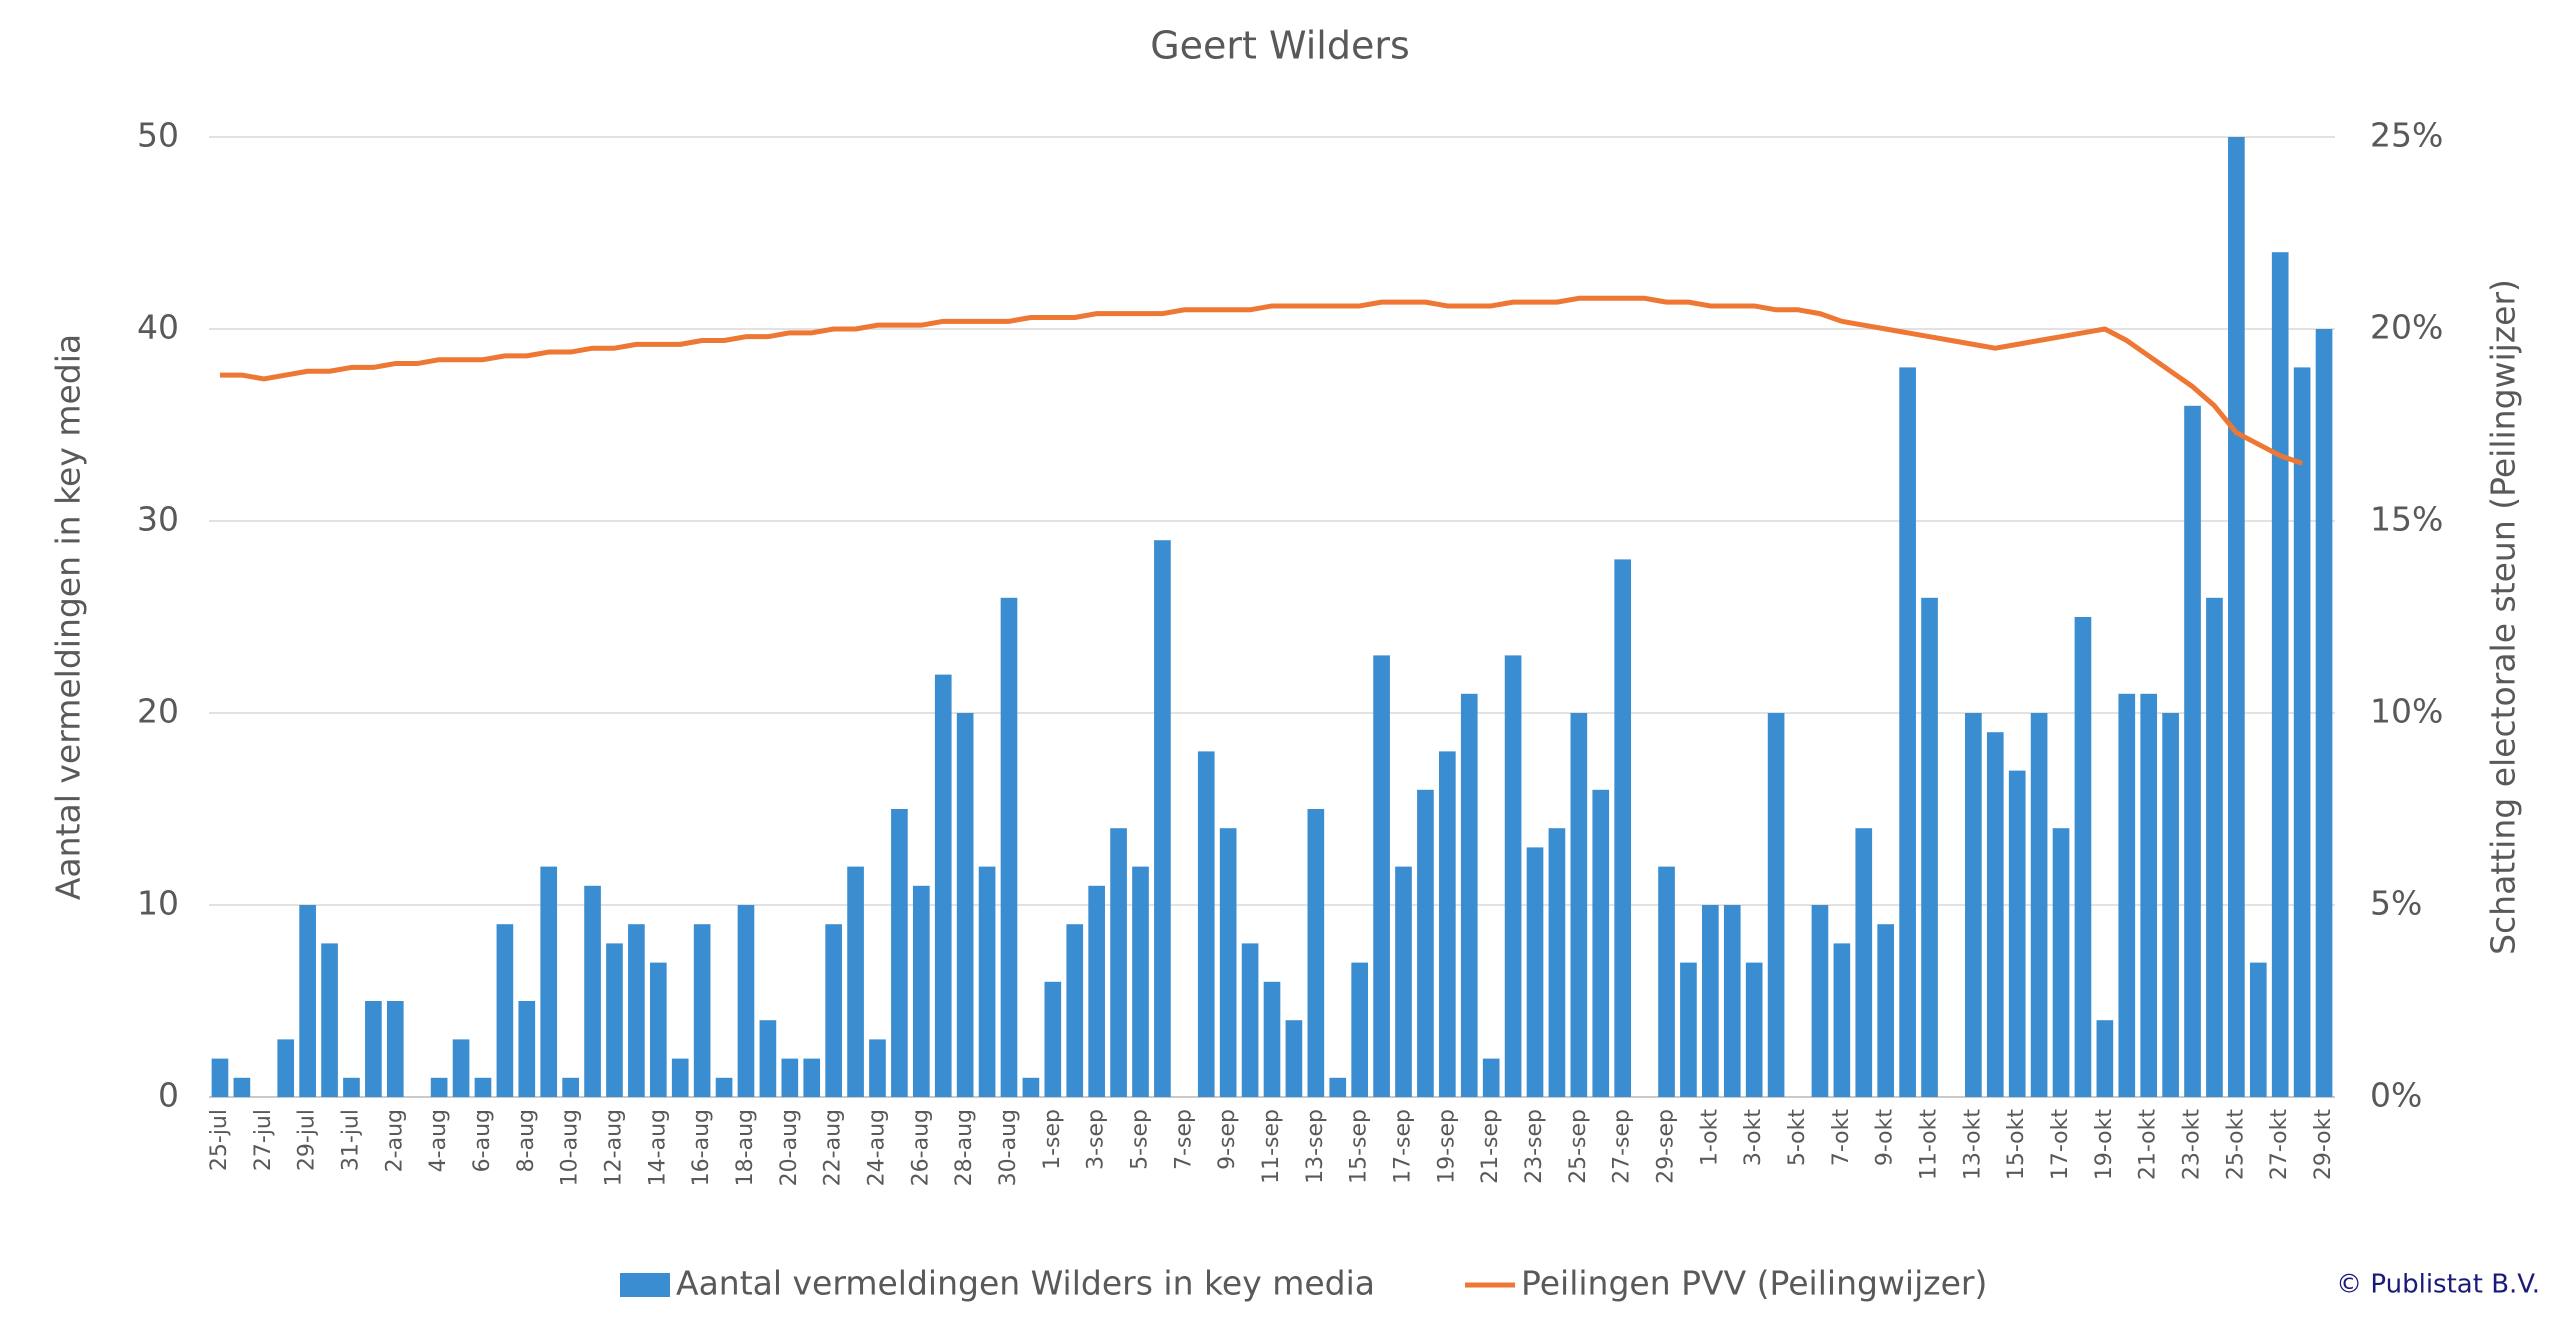  I want to click on x-tick-label: 21-okt, so click(2148, 1145).